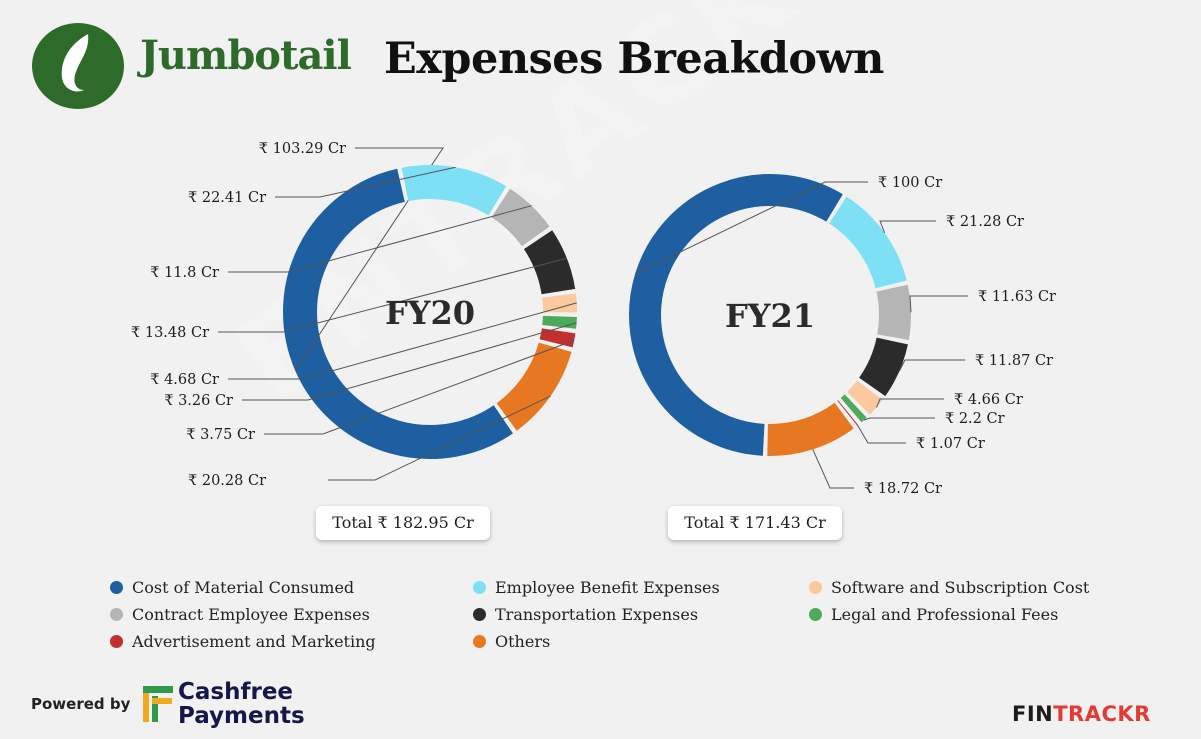 The image size is (1201, 739). I want to click on legend-item: Employee Benefit Expenses, so click(641, 587).